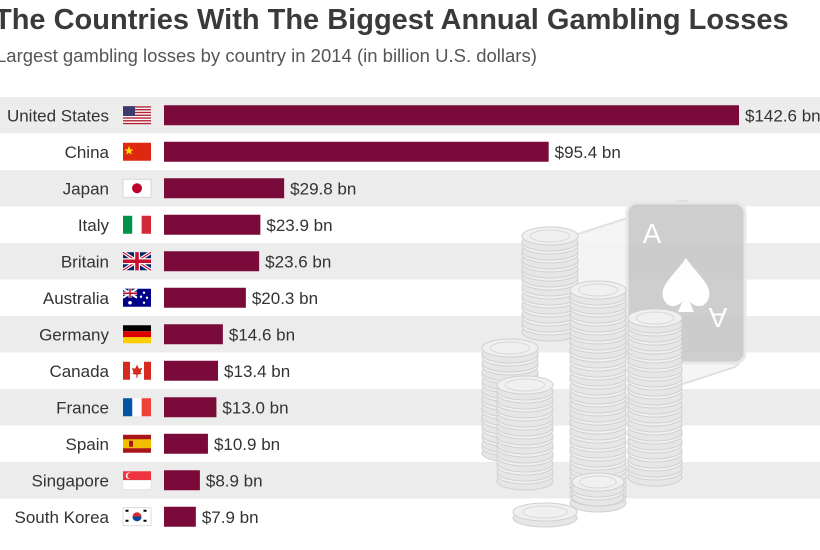 The image size is (820, 550). I want to click on fr-flag-icon, so click(137, 407).